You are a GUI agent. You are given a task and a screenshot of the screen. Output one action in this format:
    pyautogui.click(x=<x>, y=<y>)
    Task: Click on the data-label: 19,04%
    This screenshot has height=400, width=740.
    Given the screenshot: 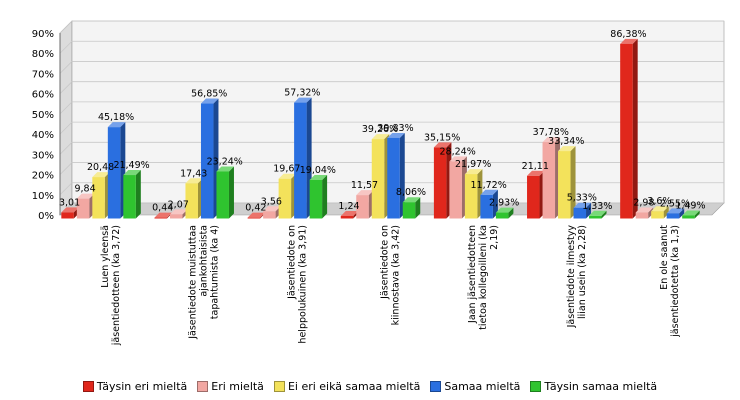 What is the action you would take?
    pyautogui.click(x=318, y=170)
    